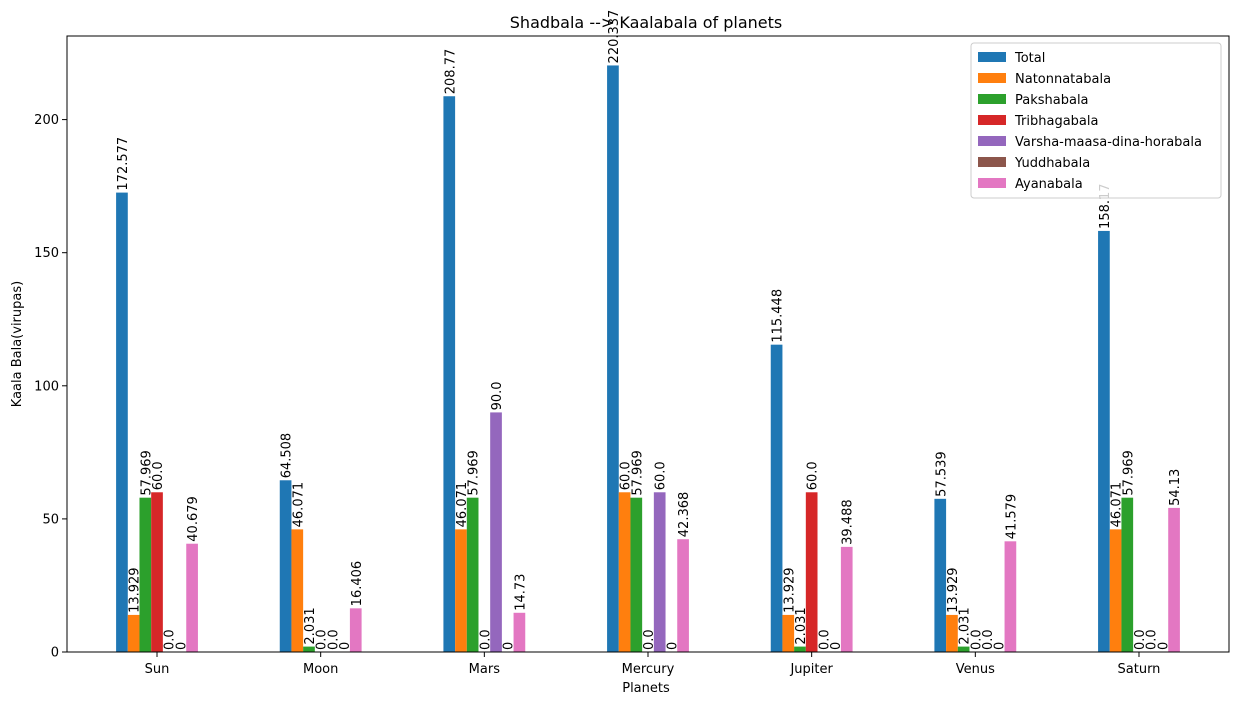 The width and height of the screenshot is (1238, 705). Describe the element at coordinates (46, 253) in the screenshot. I see `y-tick-label: 150` at that location.